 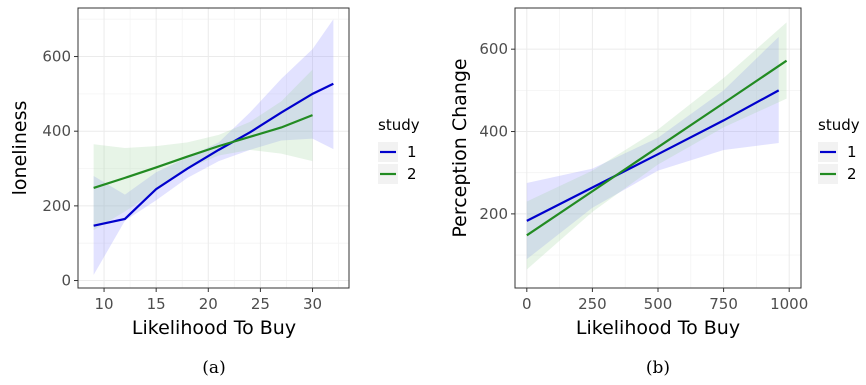 What do you see at coordinates (789, 304) in the screenshot?
I see `x-tick-label: 1000` at bounding box center [789, 304].